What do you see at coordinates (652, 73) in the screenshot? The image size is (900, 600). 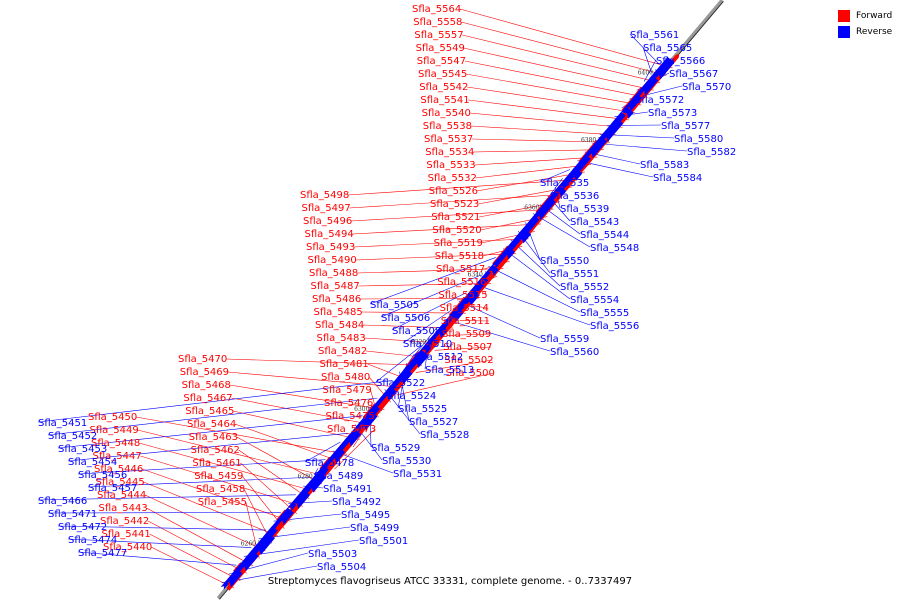 I see `scale-tick-label: 6400 kbp` at bounding box center [652, 73].